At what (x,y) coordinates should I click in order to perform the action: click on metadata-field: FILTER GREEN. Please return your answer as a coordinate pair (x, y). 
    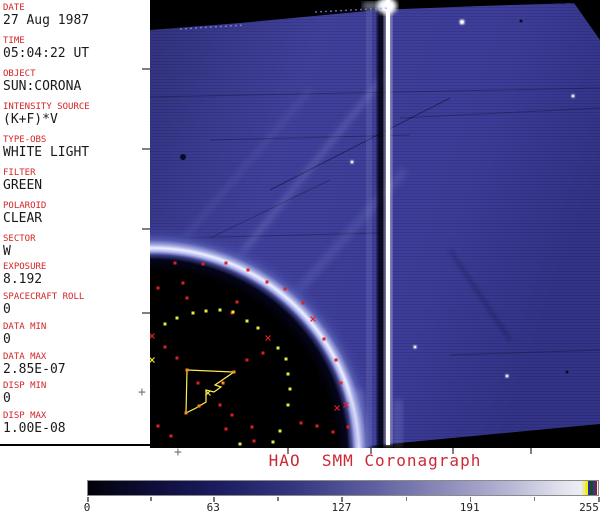
    Looking at the image, I should click on (76, 180).